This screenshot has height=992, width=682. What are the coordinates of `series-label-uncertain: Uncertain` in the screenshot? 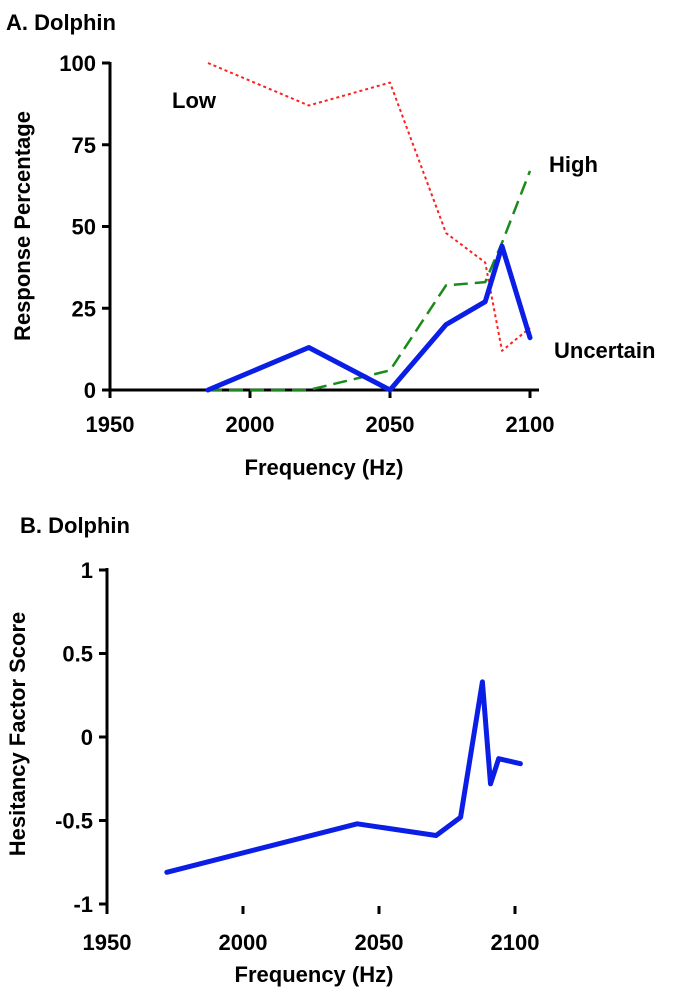 It's located at (604, 350).